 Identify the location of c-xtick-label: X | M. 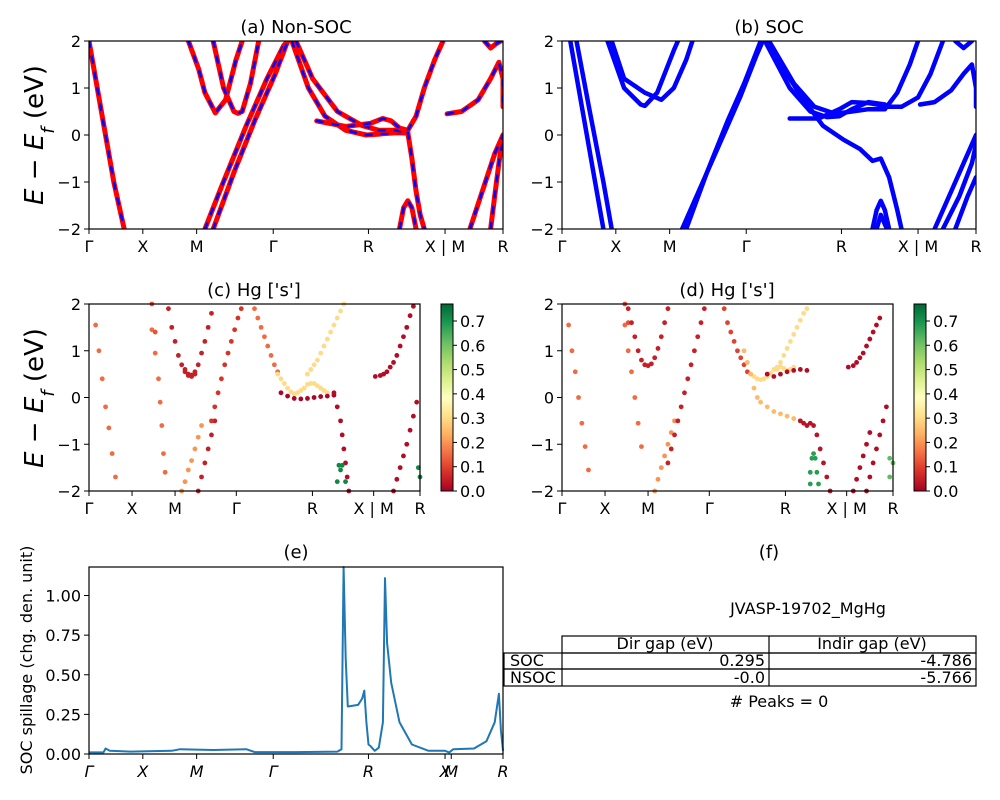
(373, 508).